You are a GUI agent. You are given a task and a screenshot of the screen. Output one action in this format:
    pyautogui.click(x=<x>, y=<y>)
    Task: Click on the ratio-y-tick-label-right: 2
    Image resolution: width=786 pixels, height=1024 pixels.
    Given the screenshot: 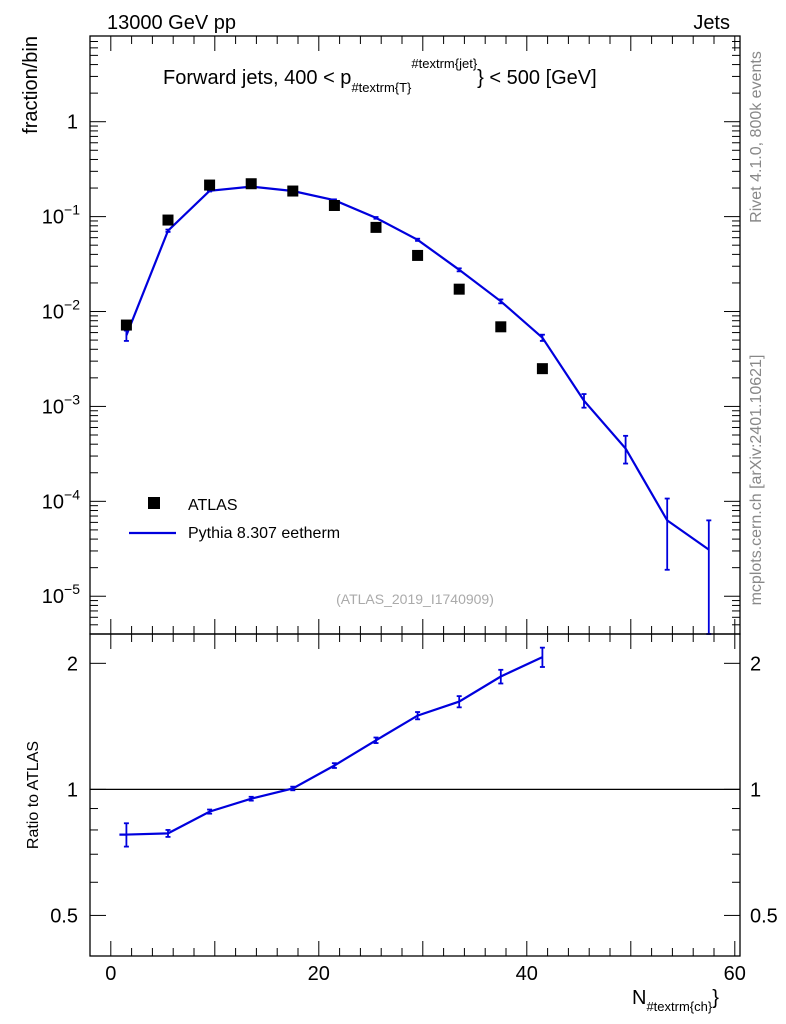 What is the action you would take?
    pyautogui.click(x=755, y=664)
    